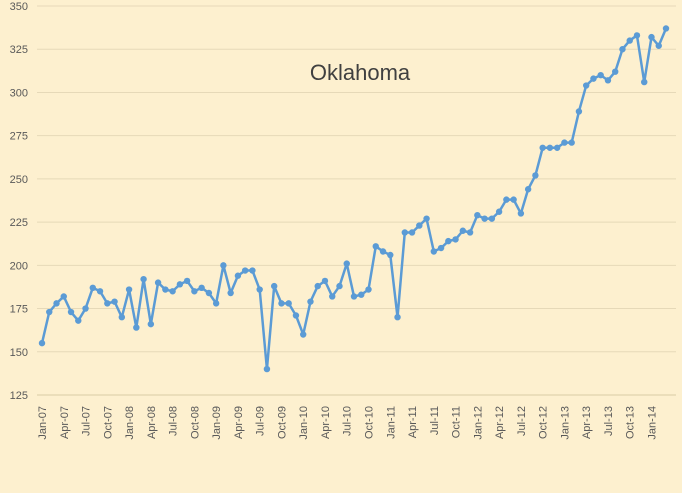  I want to click on y-tick-label: 225, so click(19, 223).